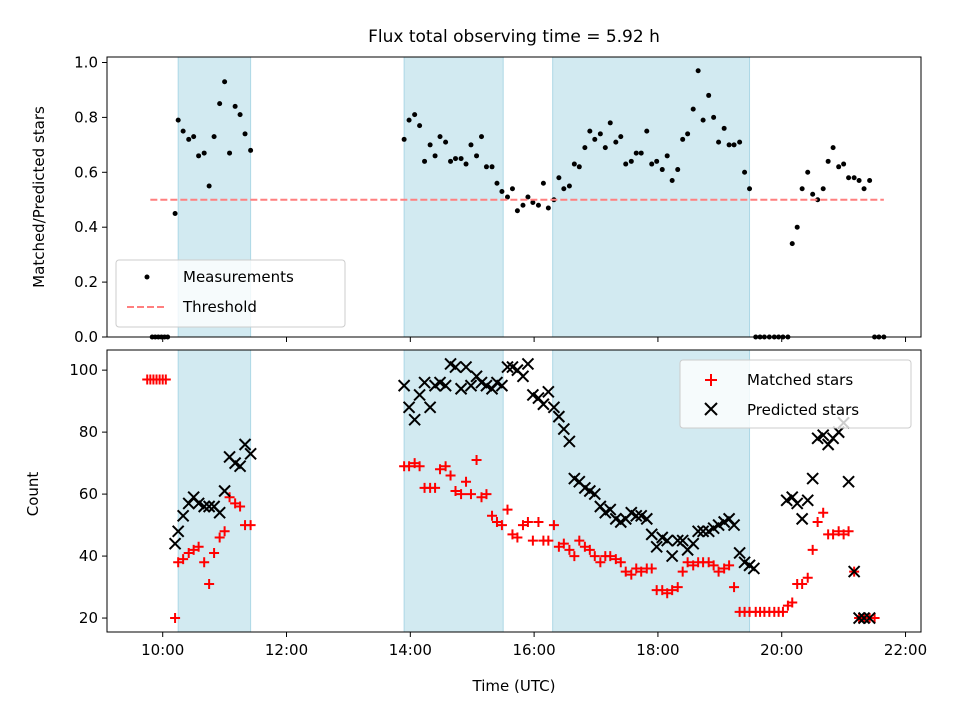 The image size is (960, 720). Describe the element at coordinates (219, 307) in the screenshot. I see `legend-threshold-label: Threshold` at that location.